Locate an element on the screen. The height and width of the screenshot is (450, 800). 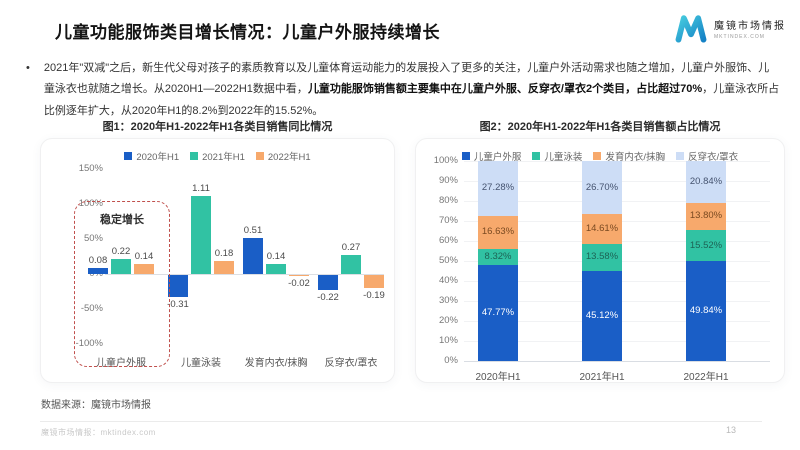
chart1-legend: 2020年H1 2021年H1 2022年H1 is located at coordinates (217, 156).